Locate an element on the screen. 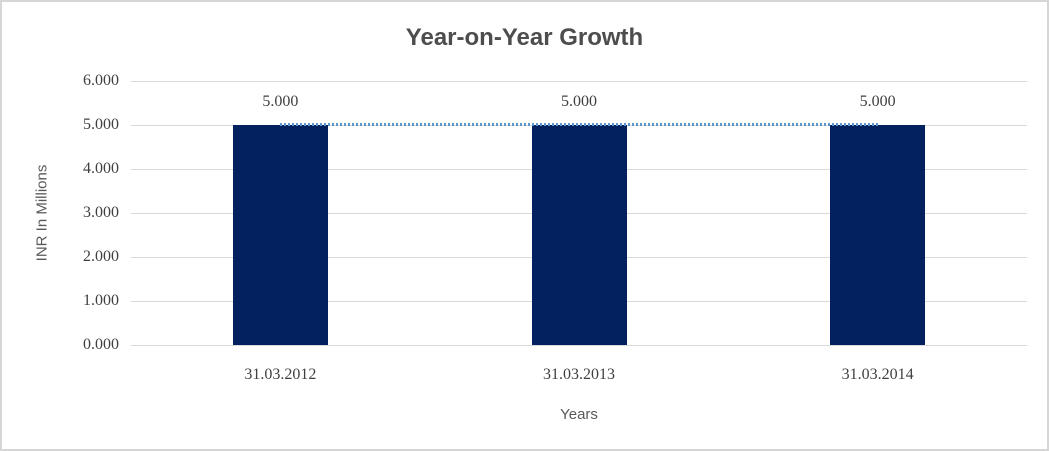  y-axis-tick-label: 0.000 is located at coordinates (101, 344).